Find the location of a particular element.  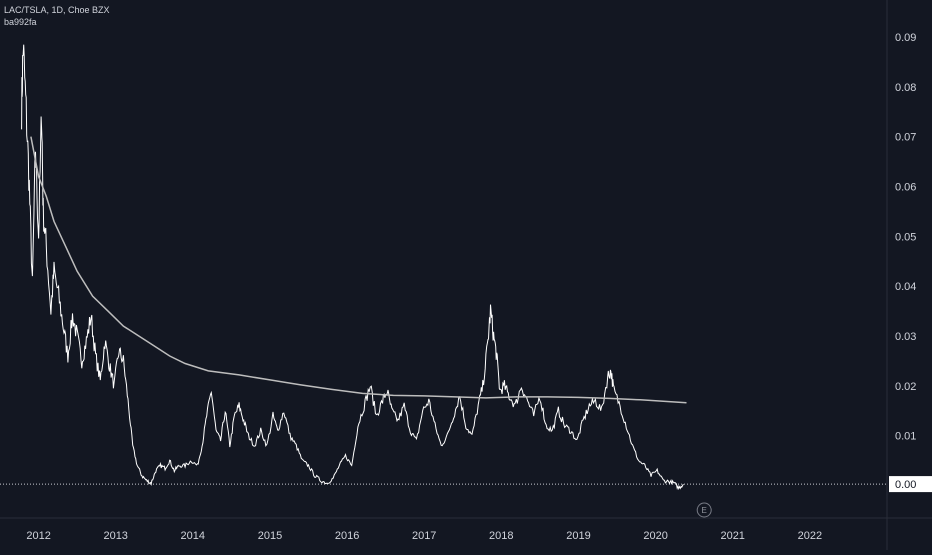

x-tick-label: 2018 is located at coordinates (501, 536).